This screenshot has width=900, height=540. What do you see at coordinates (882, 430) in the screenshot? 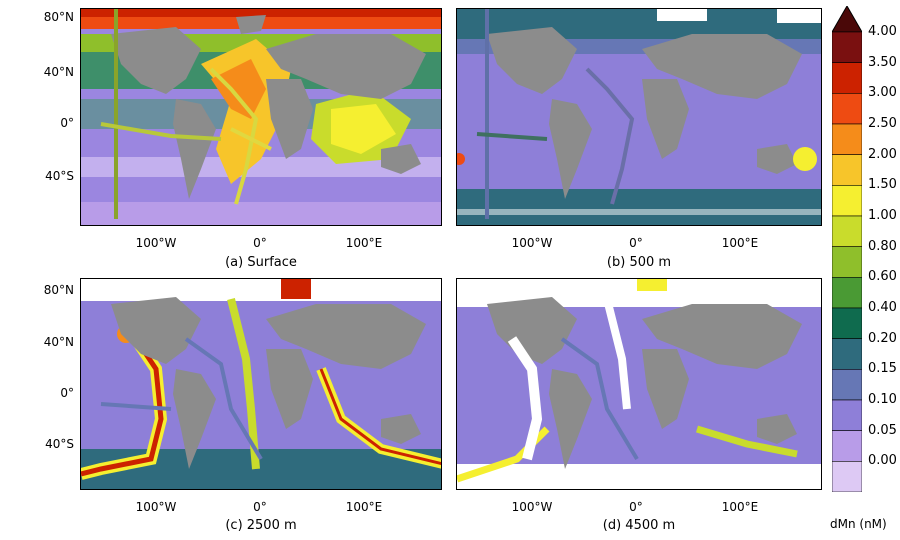
I see `colorbar-tick-label: 0.05` at bounding box center [882, 430].